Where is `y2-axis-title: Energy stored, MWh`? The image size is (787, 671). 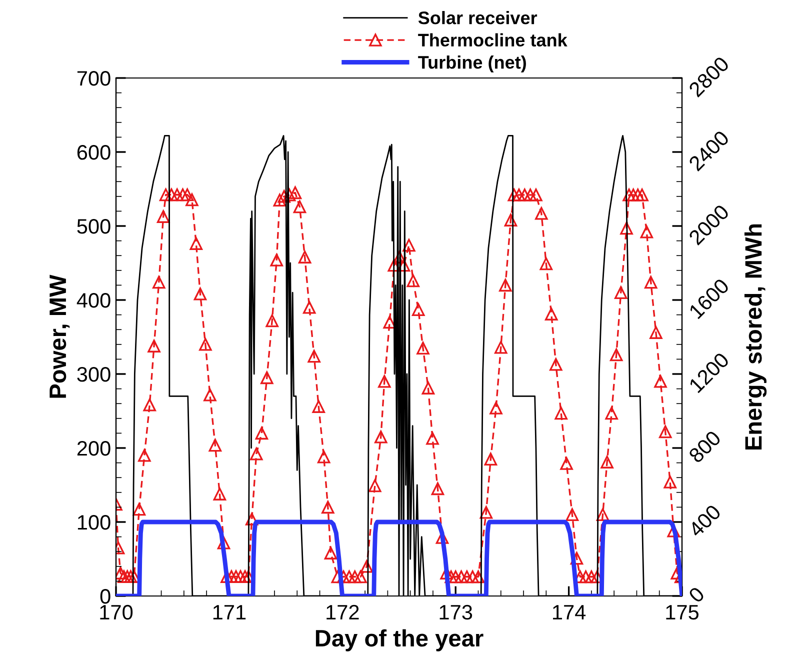
y2-axis-title: Energy stored, MWh is located at coordinates (755, 337).